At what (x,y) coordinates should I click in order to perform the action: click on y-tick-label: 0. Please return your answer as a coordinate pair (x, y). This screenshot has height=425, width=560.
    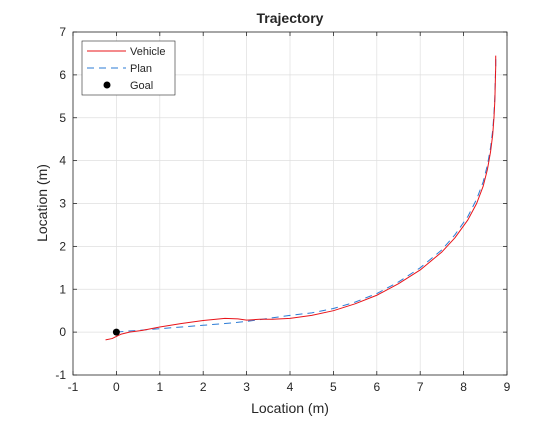
    Looking at the image, I should click on (62, 332).